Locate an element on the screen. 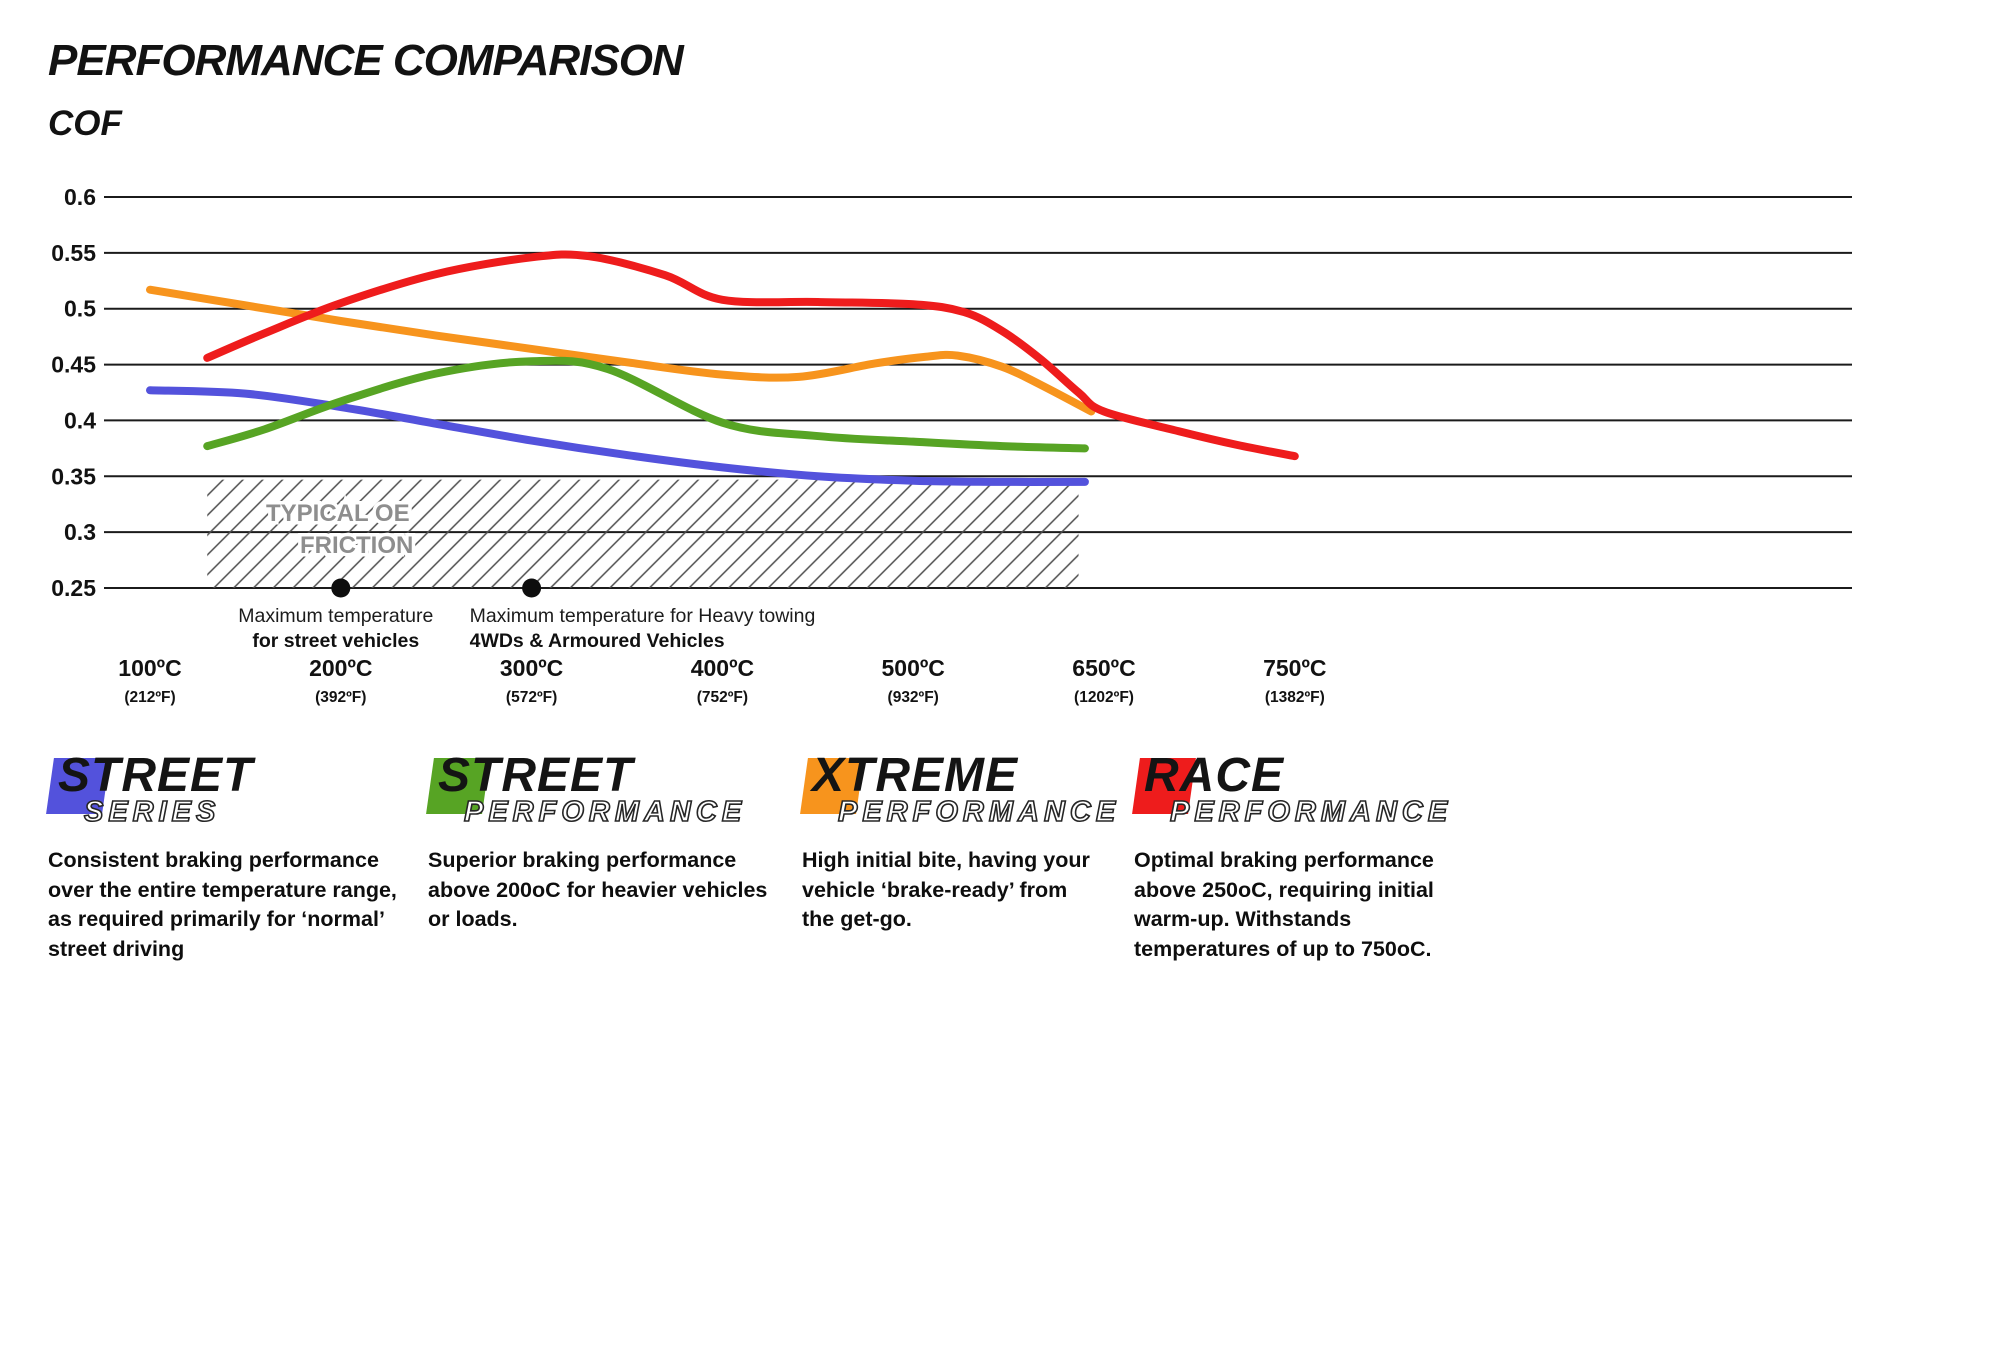 The height and width of the screenshot is (1346, 2000). logo-word-primary: RACE is located at coordinates (1214, 775).